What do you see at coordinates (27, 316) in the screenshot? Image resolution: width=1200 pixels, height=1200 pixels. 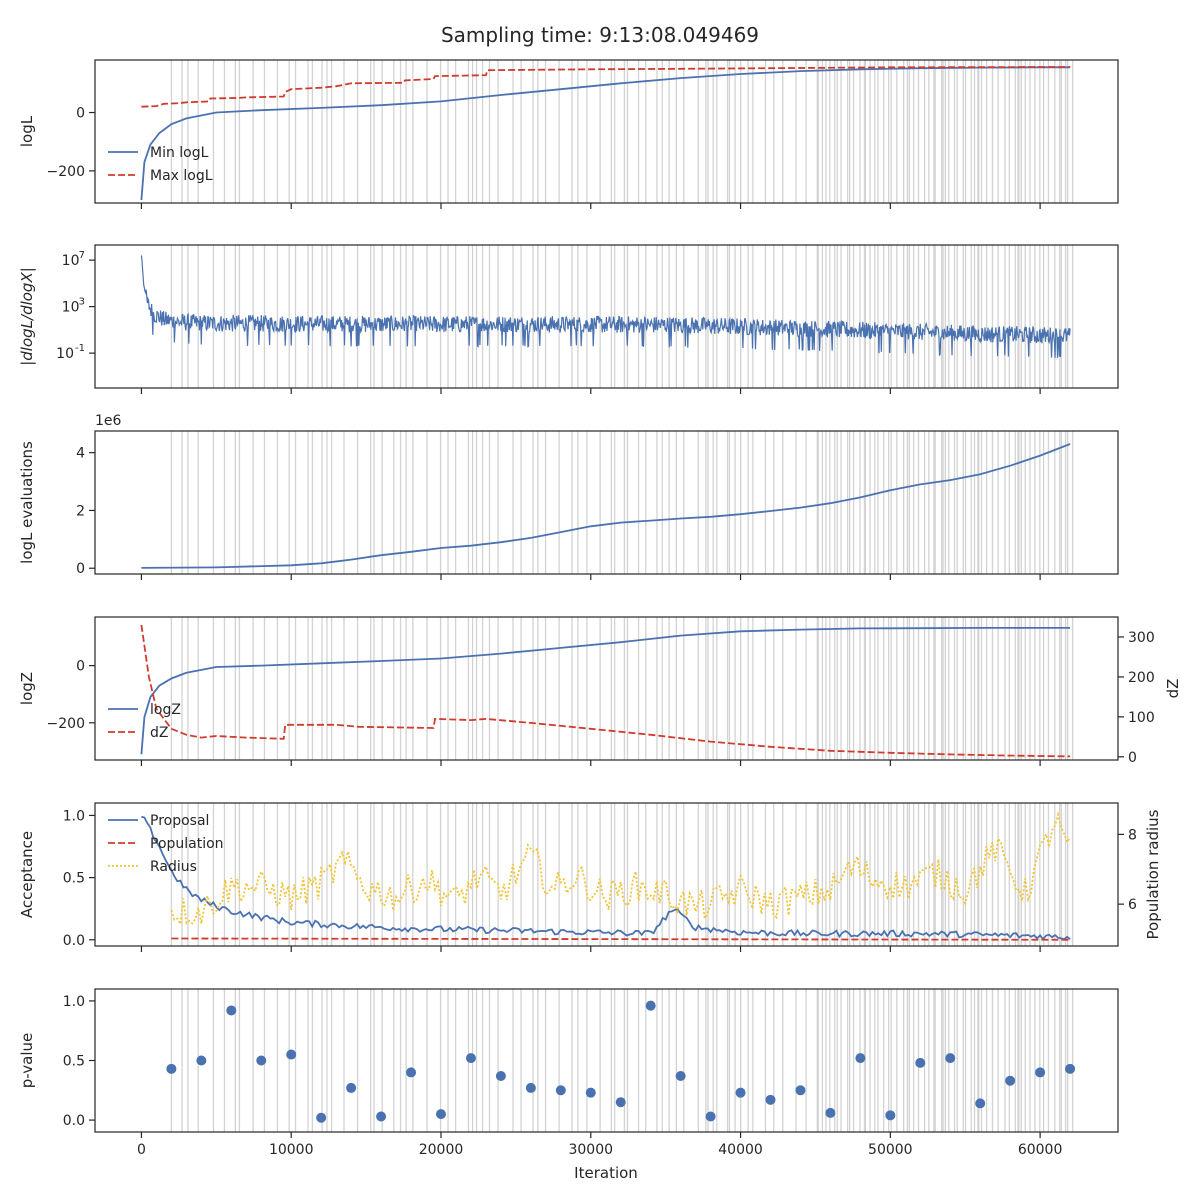 I see `y-axis-label: |dlogL/dlogX|` at bounding box center [27, 316].